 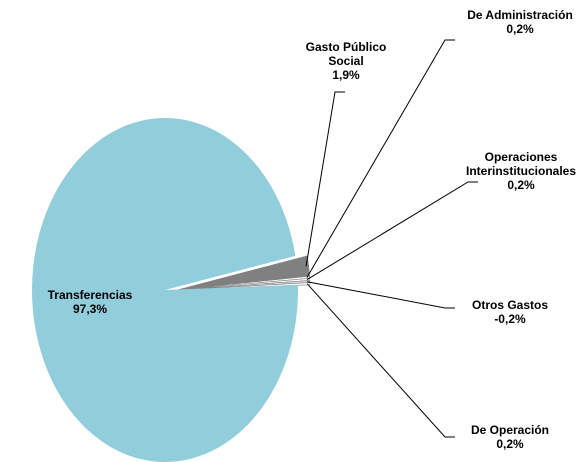 What do you see at coordinates (346, 54) in the screenshot?
I see `category-name: Gasto Público Social` at bounding box center [346, 54].